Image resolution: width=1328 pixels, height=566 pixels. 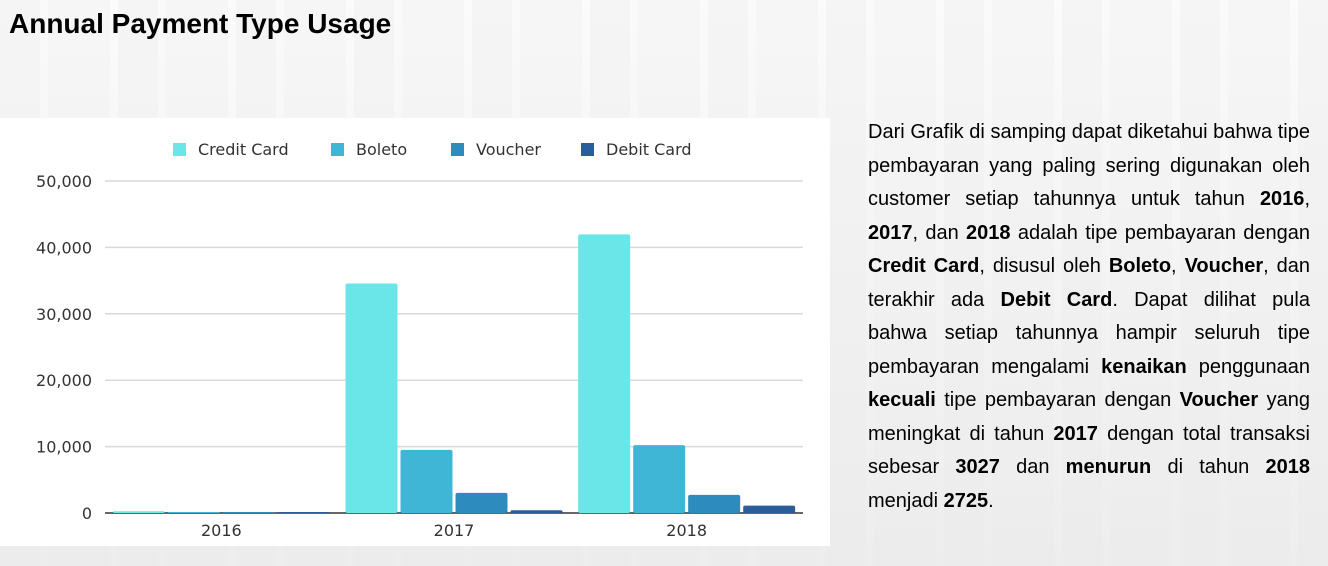 I want to click on bar-debit-card-2018, so click(x=769, y=509).